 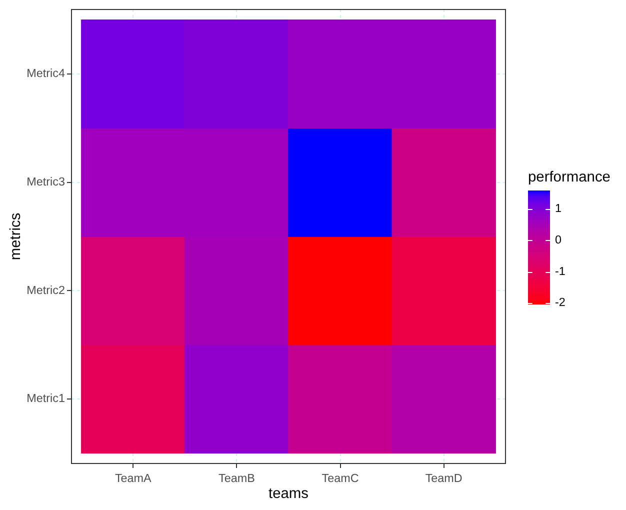 I want to click on y-tick-label: Metric3, so click(x=45, y=182).